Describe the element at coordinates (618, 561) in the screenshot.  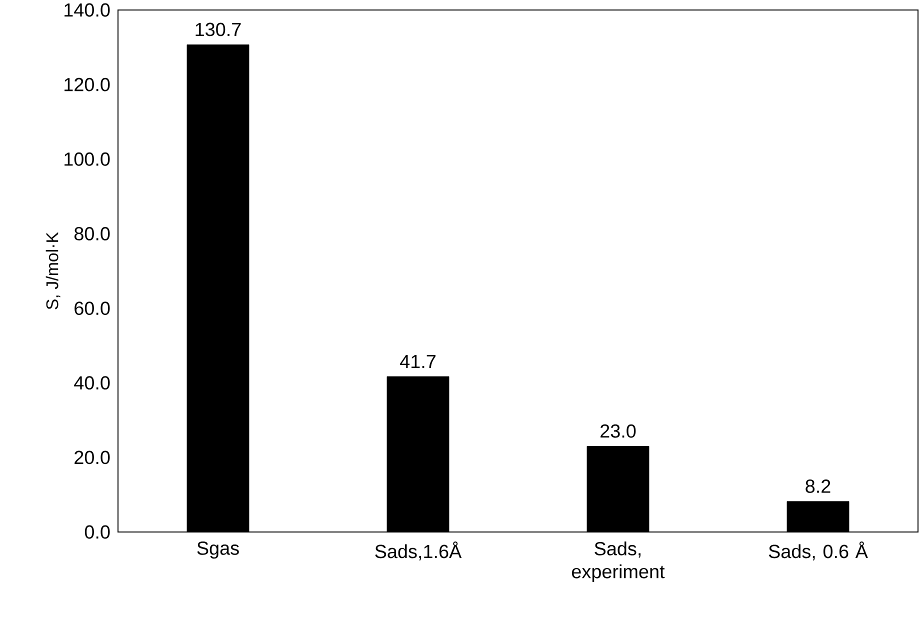
I see `x-tick-label: Sads, experiment` at that location.